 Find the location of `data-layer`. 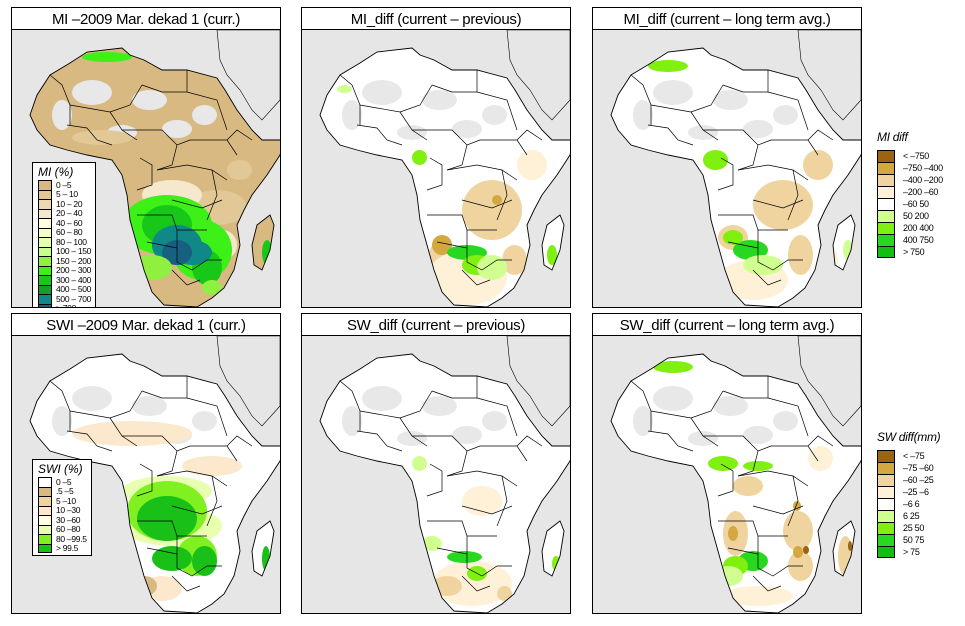

data-layer is located at coordinates (743, 483).